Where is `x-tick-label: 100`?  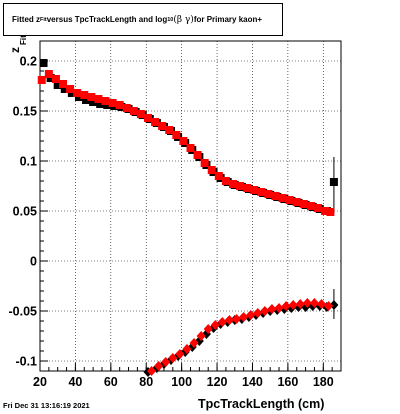 x-tick-label: 100 is located at coordinates (181, 382).